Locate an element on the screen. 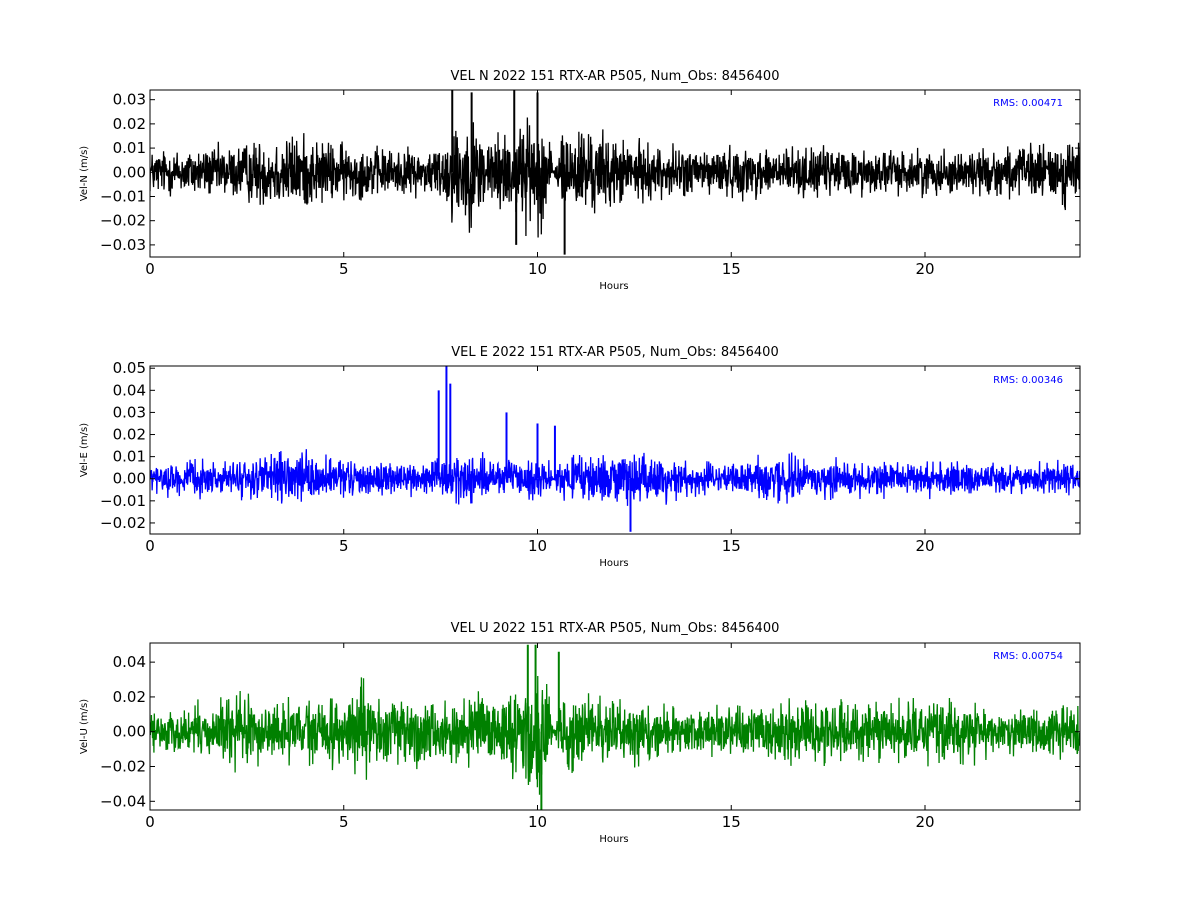 This screenshot has width=1200, height=900. rms-annotation: RMS: 0.00346 is located at coordinates (1028, 380).